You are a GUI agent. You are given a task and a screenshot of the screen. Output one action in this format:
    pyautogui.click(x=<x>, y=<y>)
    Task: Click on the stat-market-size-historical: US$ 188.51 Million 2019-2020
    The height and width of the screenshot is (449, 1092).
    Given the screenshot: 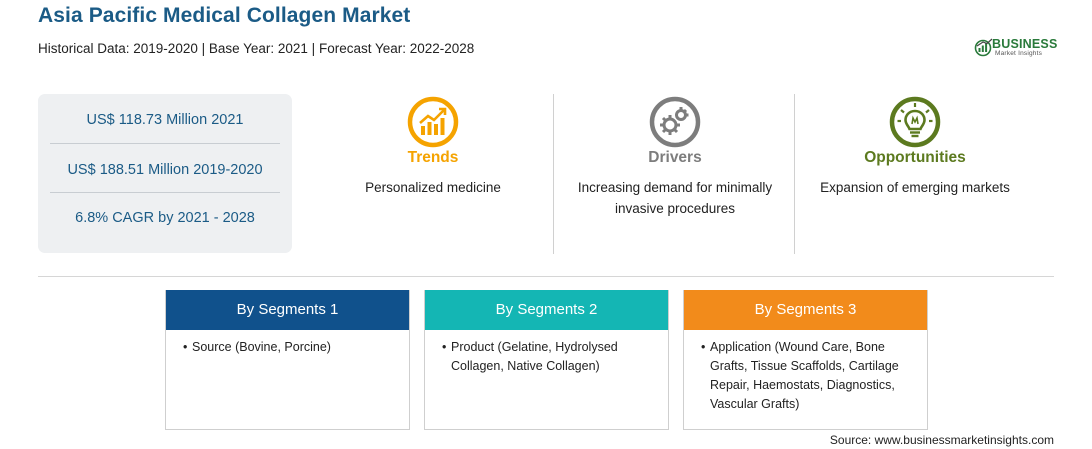 What is the action you would take?
    pyautogui.click(x=165, y=170)
    